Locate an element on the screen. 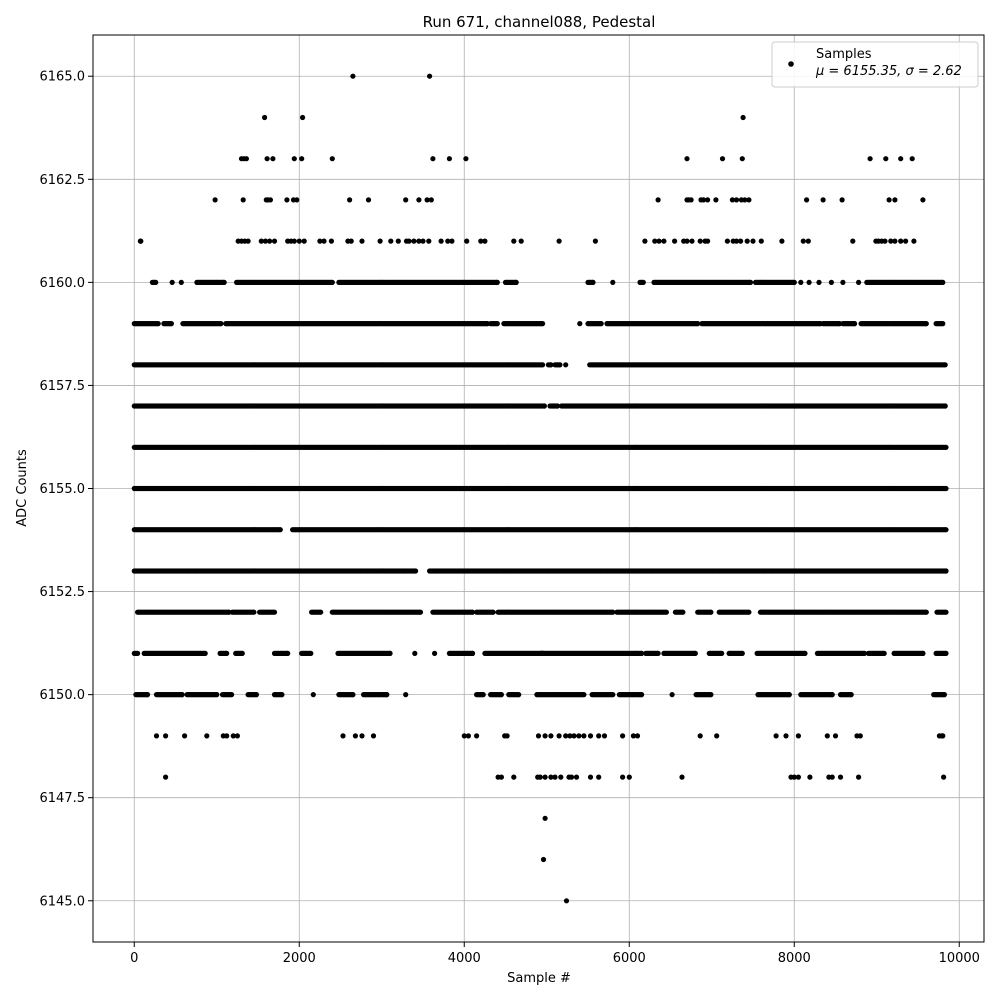  chart-title: Run 671, channel088, Pedestal is located at coordinates (539, 22).